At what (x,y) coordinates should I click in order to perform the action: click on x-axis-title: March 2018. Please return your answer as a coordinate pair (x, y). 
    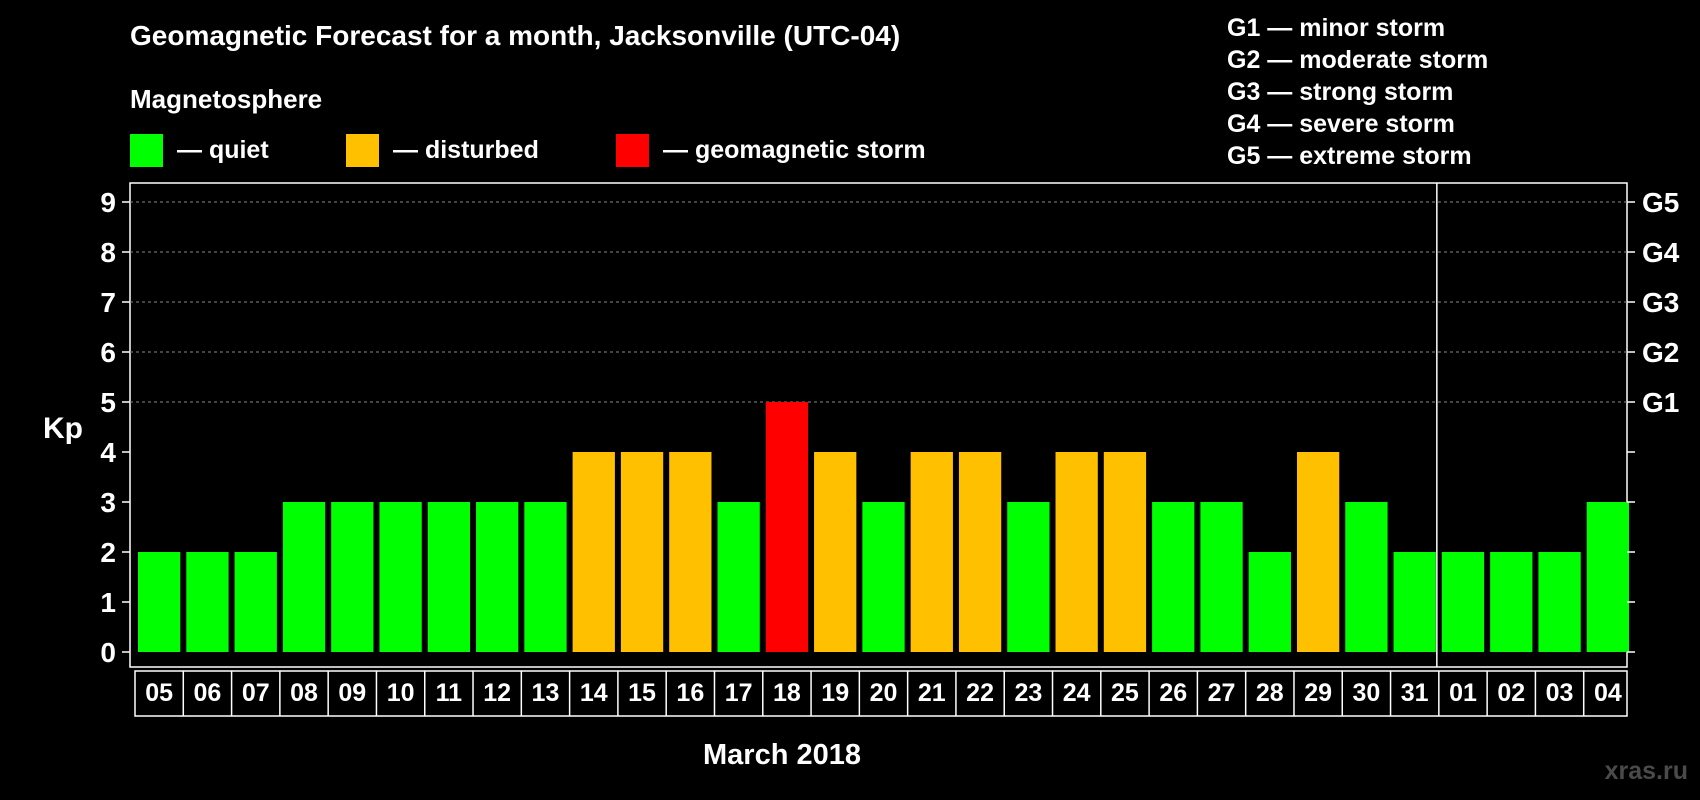
    Looking at the image, I should click on (782, 755).